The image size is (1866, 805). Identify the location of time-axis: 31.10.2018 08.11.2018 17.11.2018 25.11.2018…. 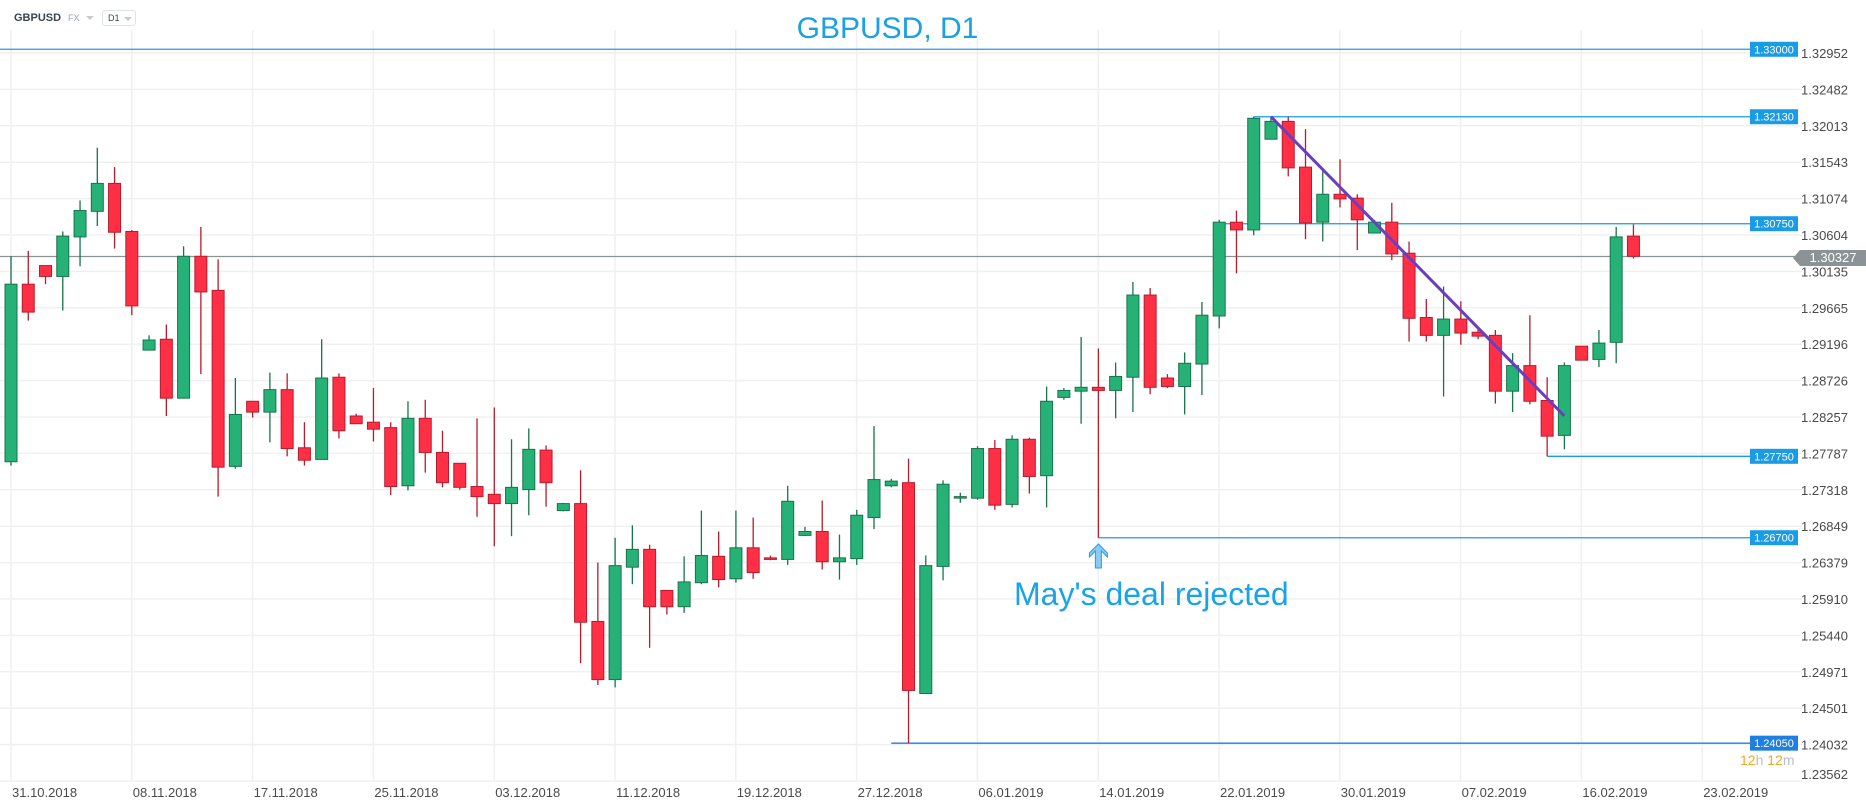
(890, 792).